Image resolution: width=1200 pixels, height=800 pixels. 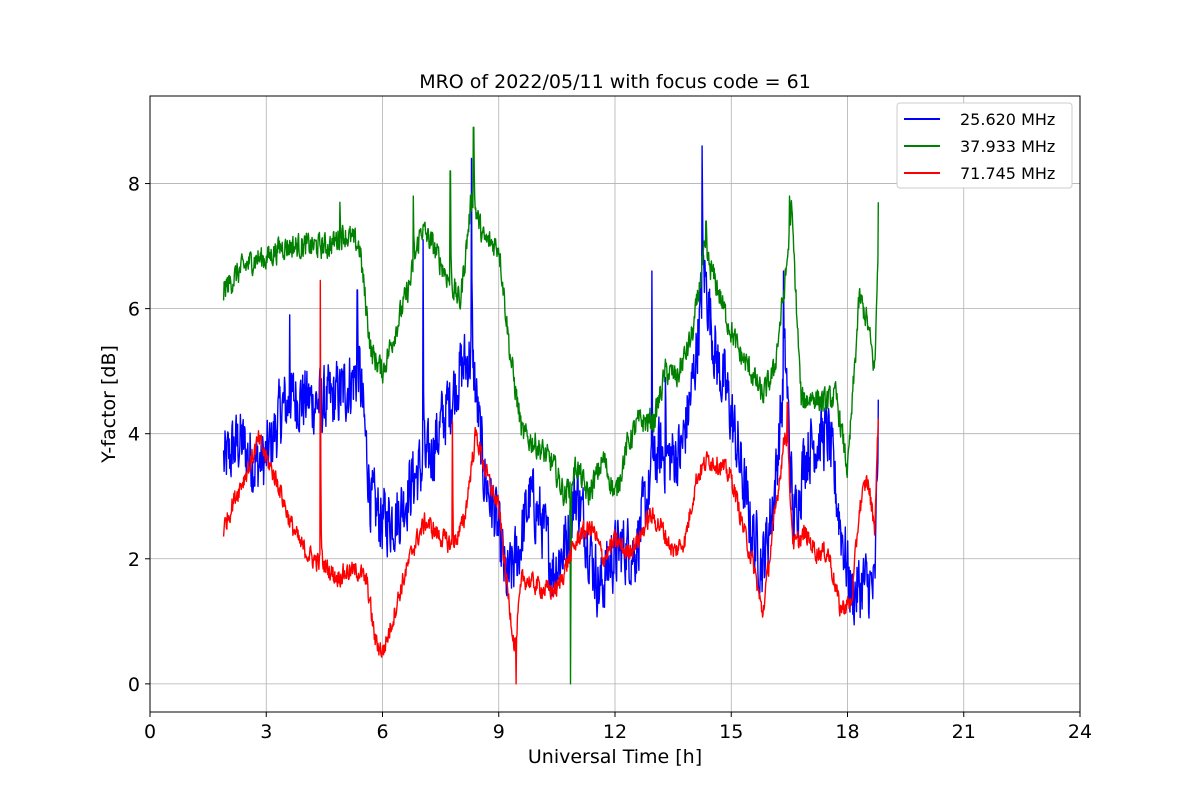 What do you see at coordinates (615, 82) in the screenshot?
I see `chart-title: MRO of 2022/05/11 with focus code = 61` at bounding box center [615, 82].